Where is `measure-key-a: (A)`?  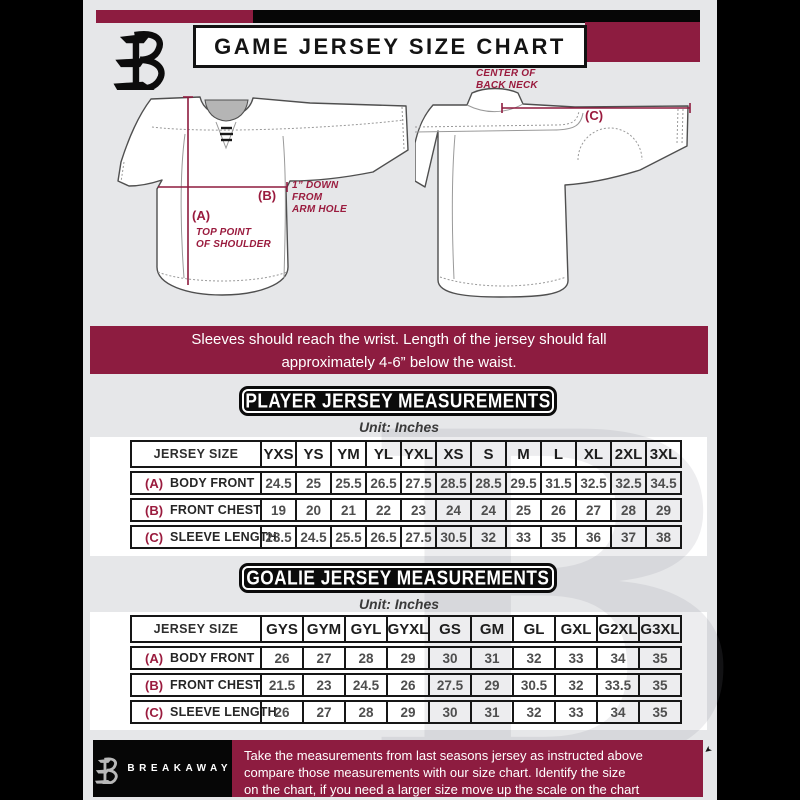 measure-key-a: (A) is located at coordinates (201, 215).